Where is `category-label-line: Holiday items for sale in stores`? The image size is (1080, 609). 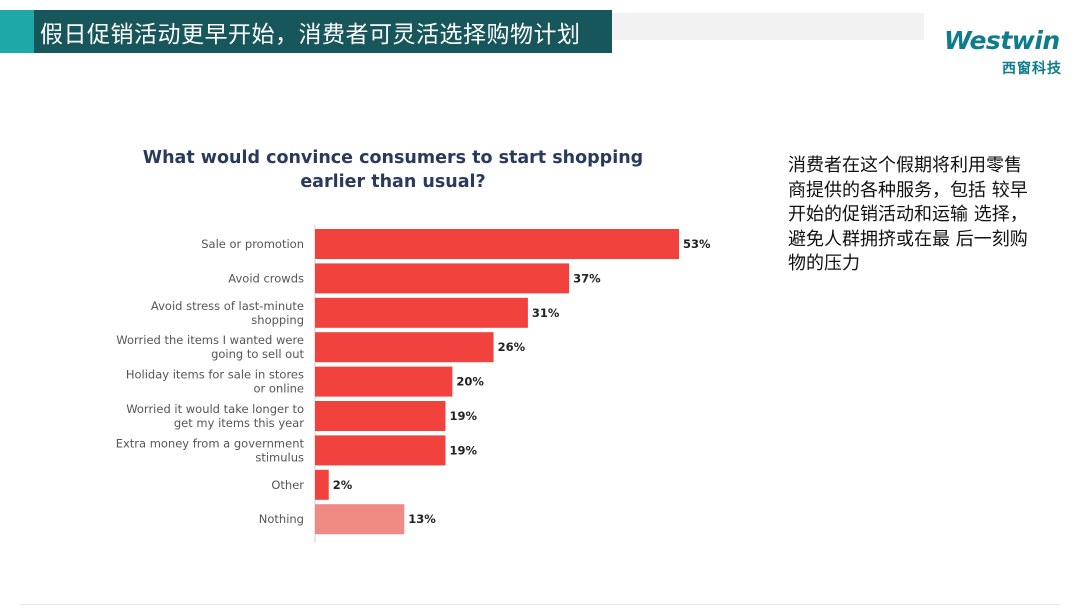 category-label-line: Holiday items for sale in stores is located at coordinates (215, 375).